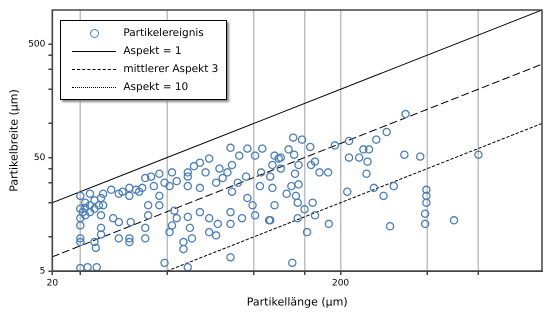 The height and width of the screenshot is (315, 554). What do you see at coordinates (341, 283) in the screenshot?
I see `x-tick-label: 200` at bounding box center [341, 283].